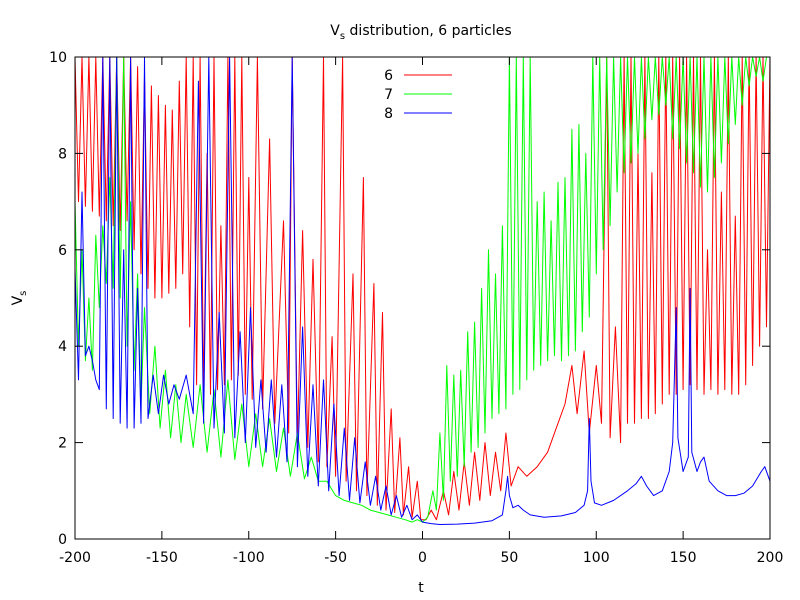 The height and width of the screenshot is (600, 800). What do you see at coordinates (335, 558) in the screenshot?
I see `x-tick-label: -50` at bounding box center [335, 558].